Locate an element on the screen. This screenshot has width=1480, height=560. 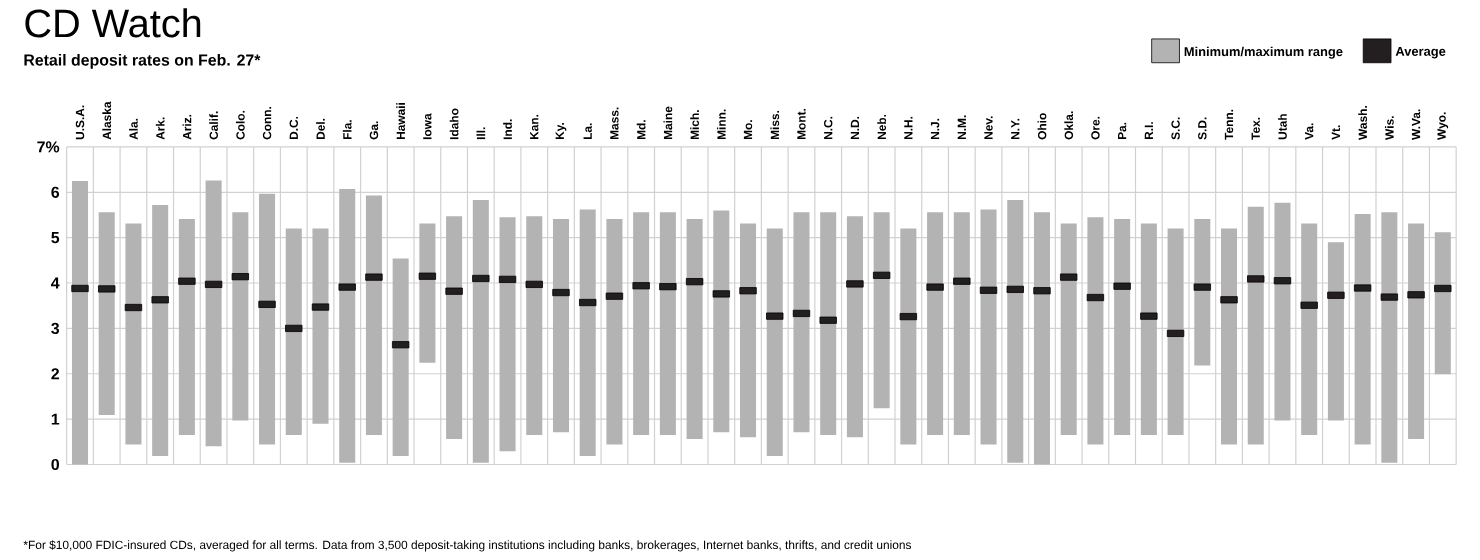
chart-title: CD Watch is located at coordinates (113, 23).